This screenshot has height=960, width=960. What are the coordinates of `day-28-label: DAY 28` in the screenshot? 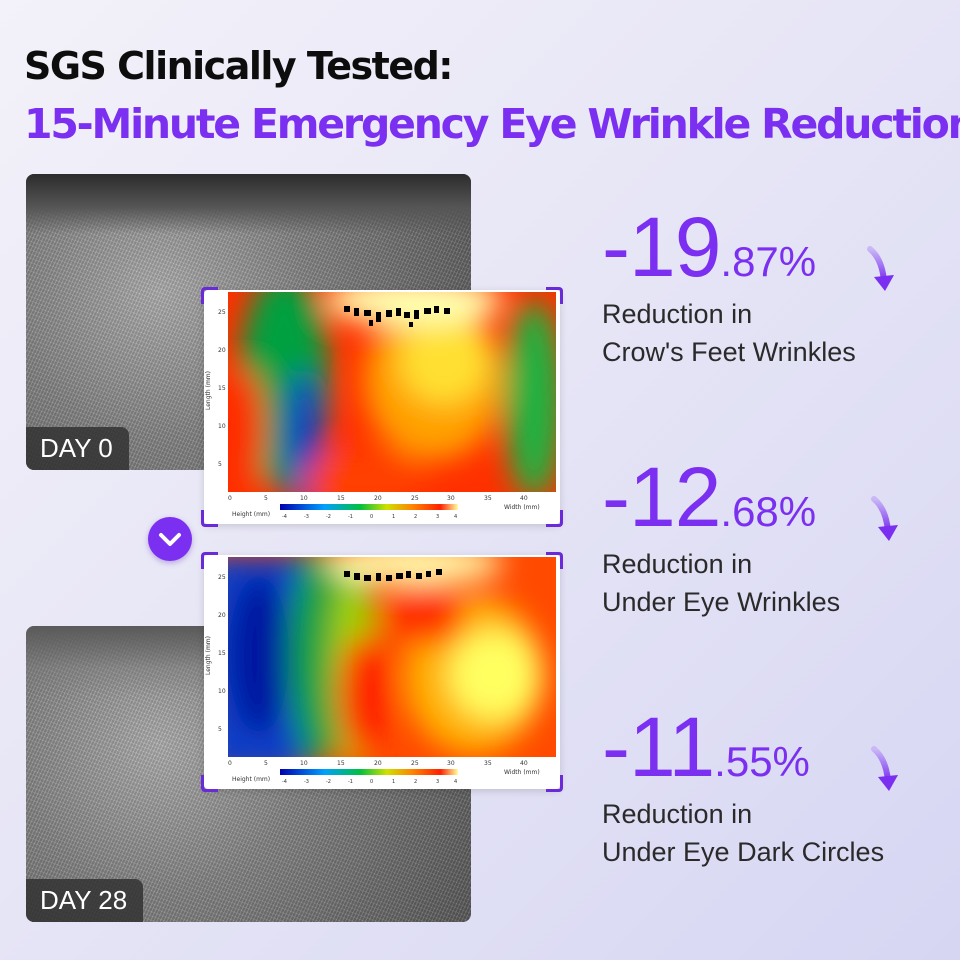 It's located at (85, 900).